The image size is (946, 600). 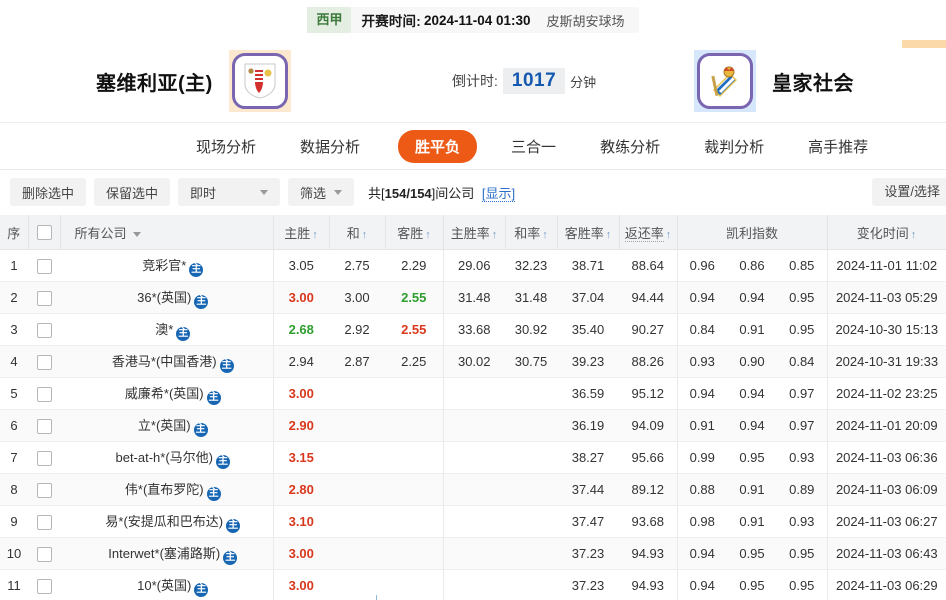 I want to click on row-away-win: 2.29, so click(x=414, y=265).